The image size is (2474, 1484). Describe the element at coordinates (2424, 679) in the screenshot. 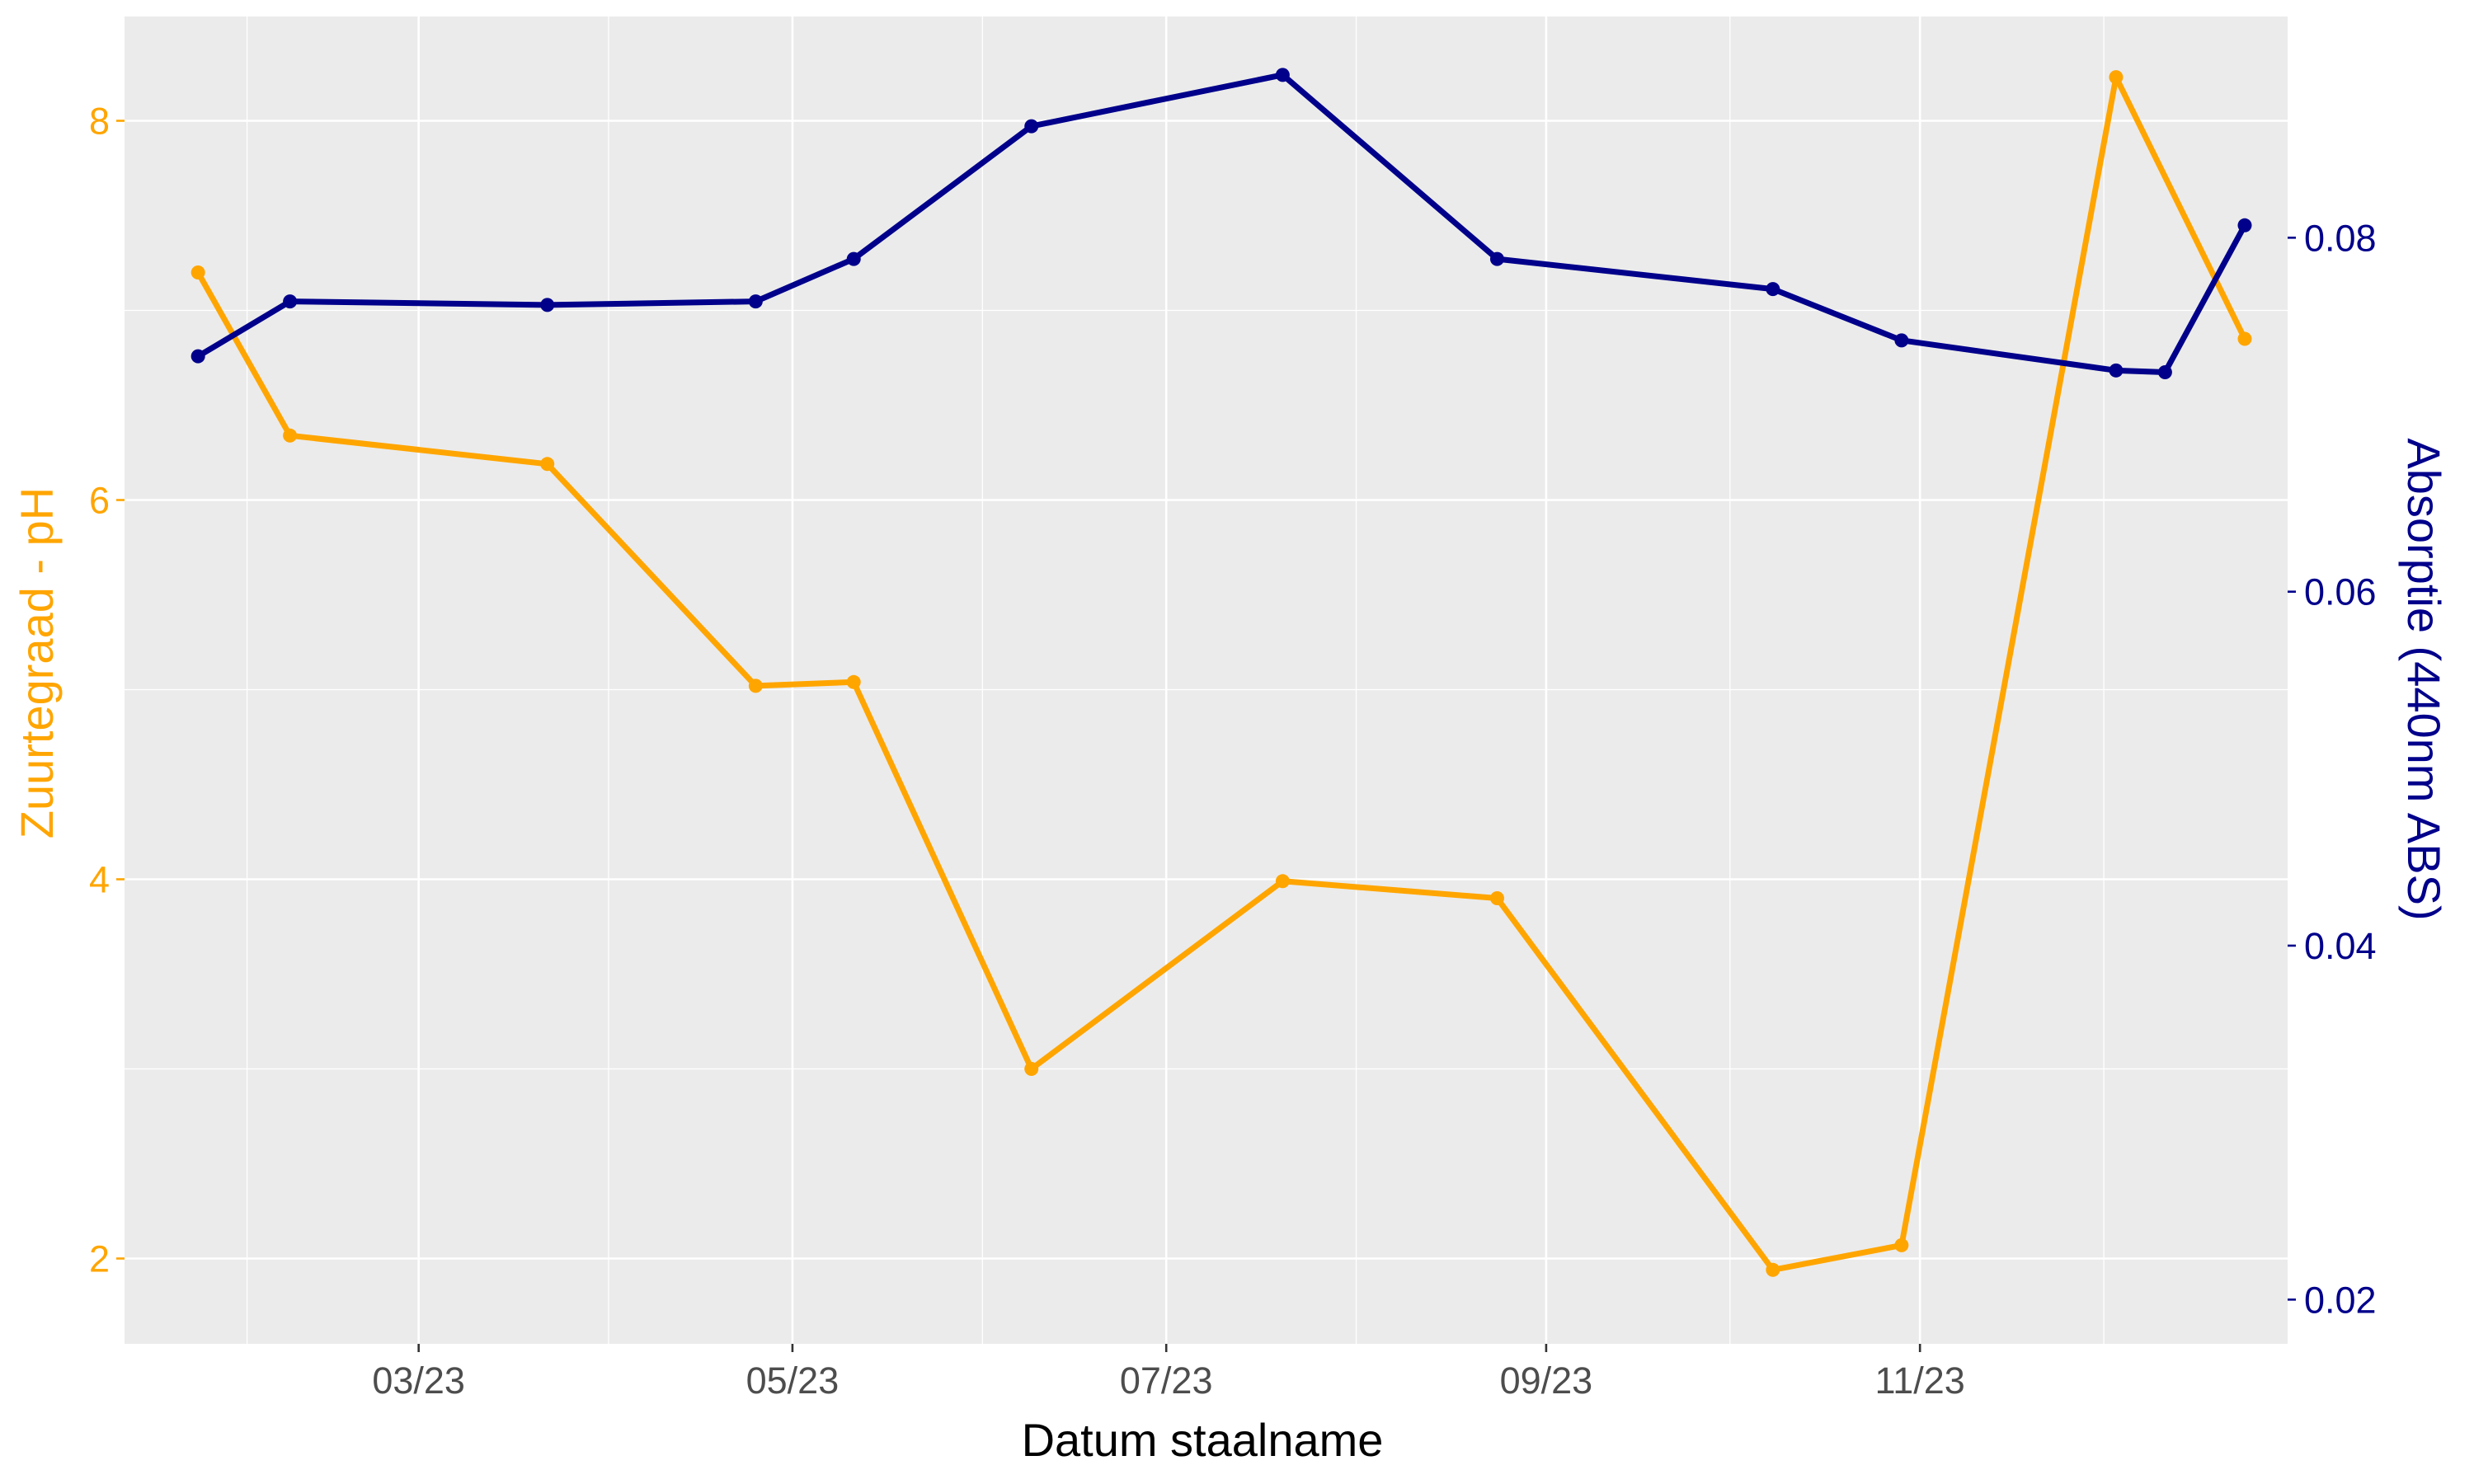

I see `y-axis-right-title: Absorptie (440nm ABS)` at that location.